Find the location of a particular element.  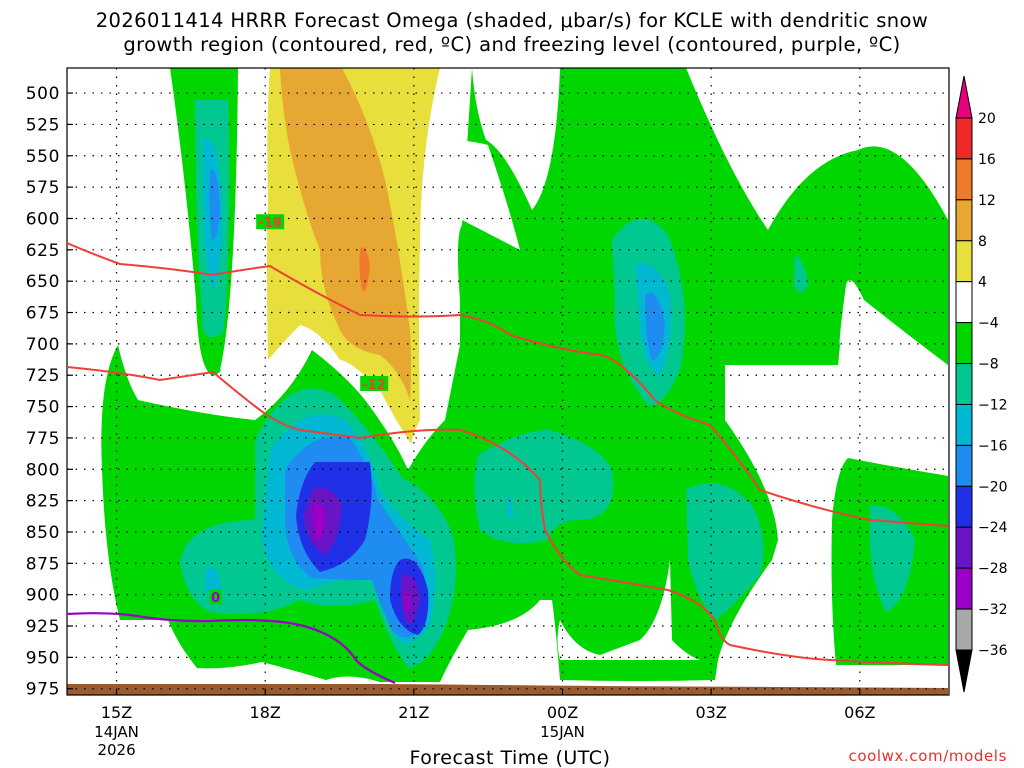

colorbar-label: 20 is located at coordinates (987, 119).